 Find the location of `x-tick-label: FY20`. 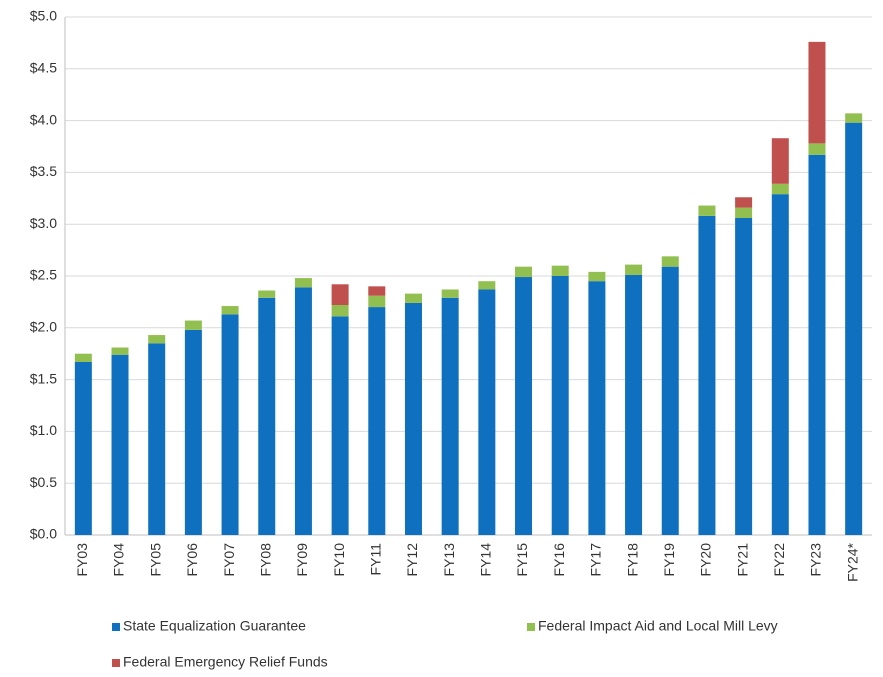

x-tick-label: FY20 is located at coordinates (706, 560).